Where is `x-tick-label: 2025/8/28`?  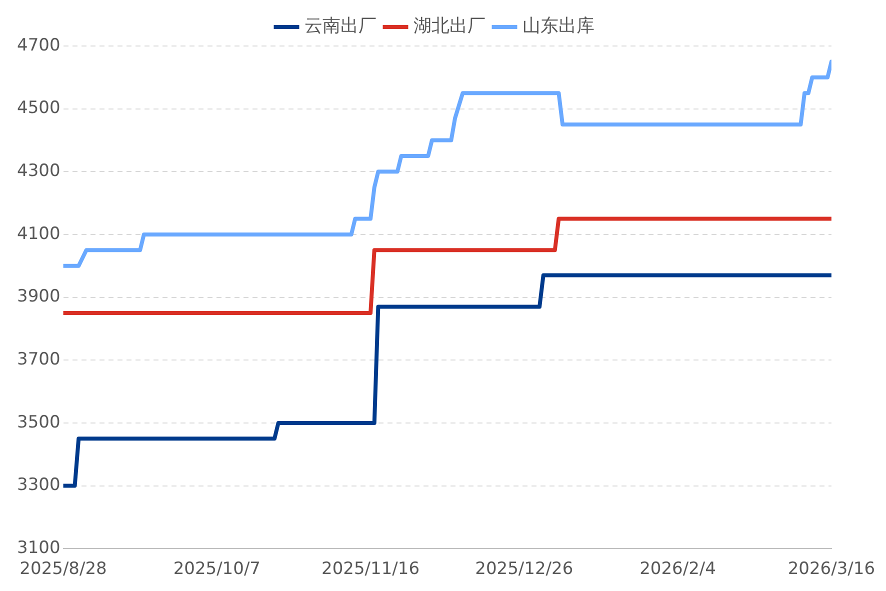
x-tick-label: 2025/8/28 is located at coordinates (63, 569).